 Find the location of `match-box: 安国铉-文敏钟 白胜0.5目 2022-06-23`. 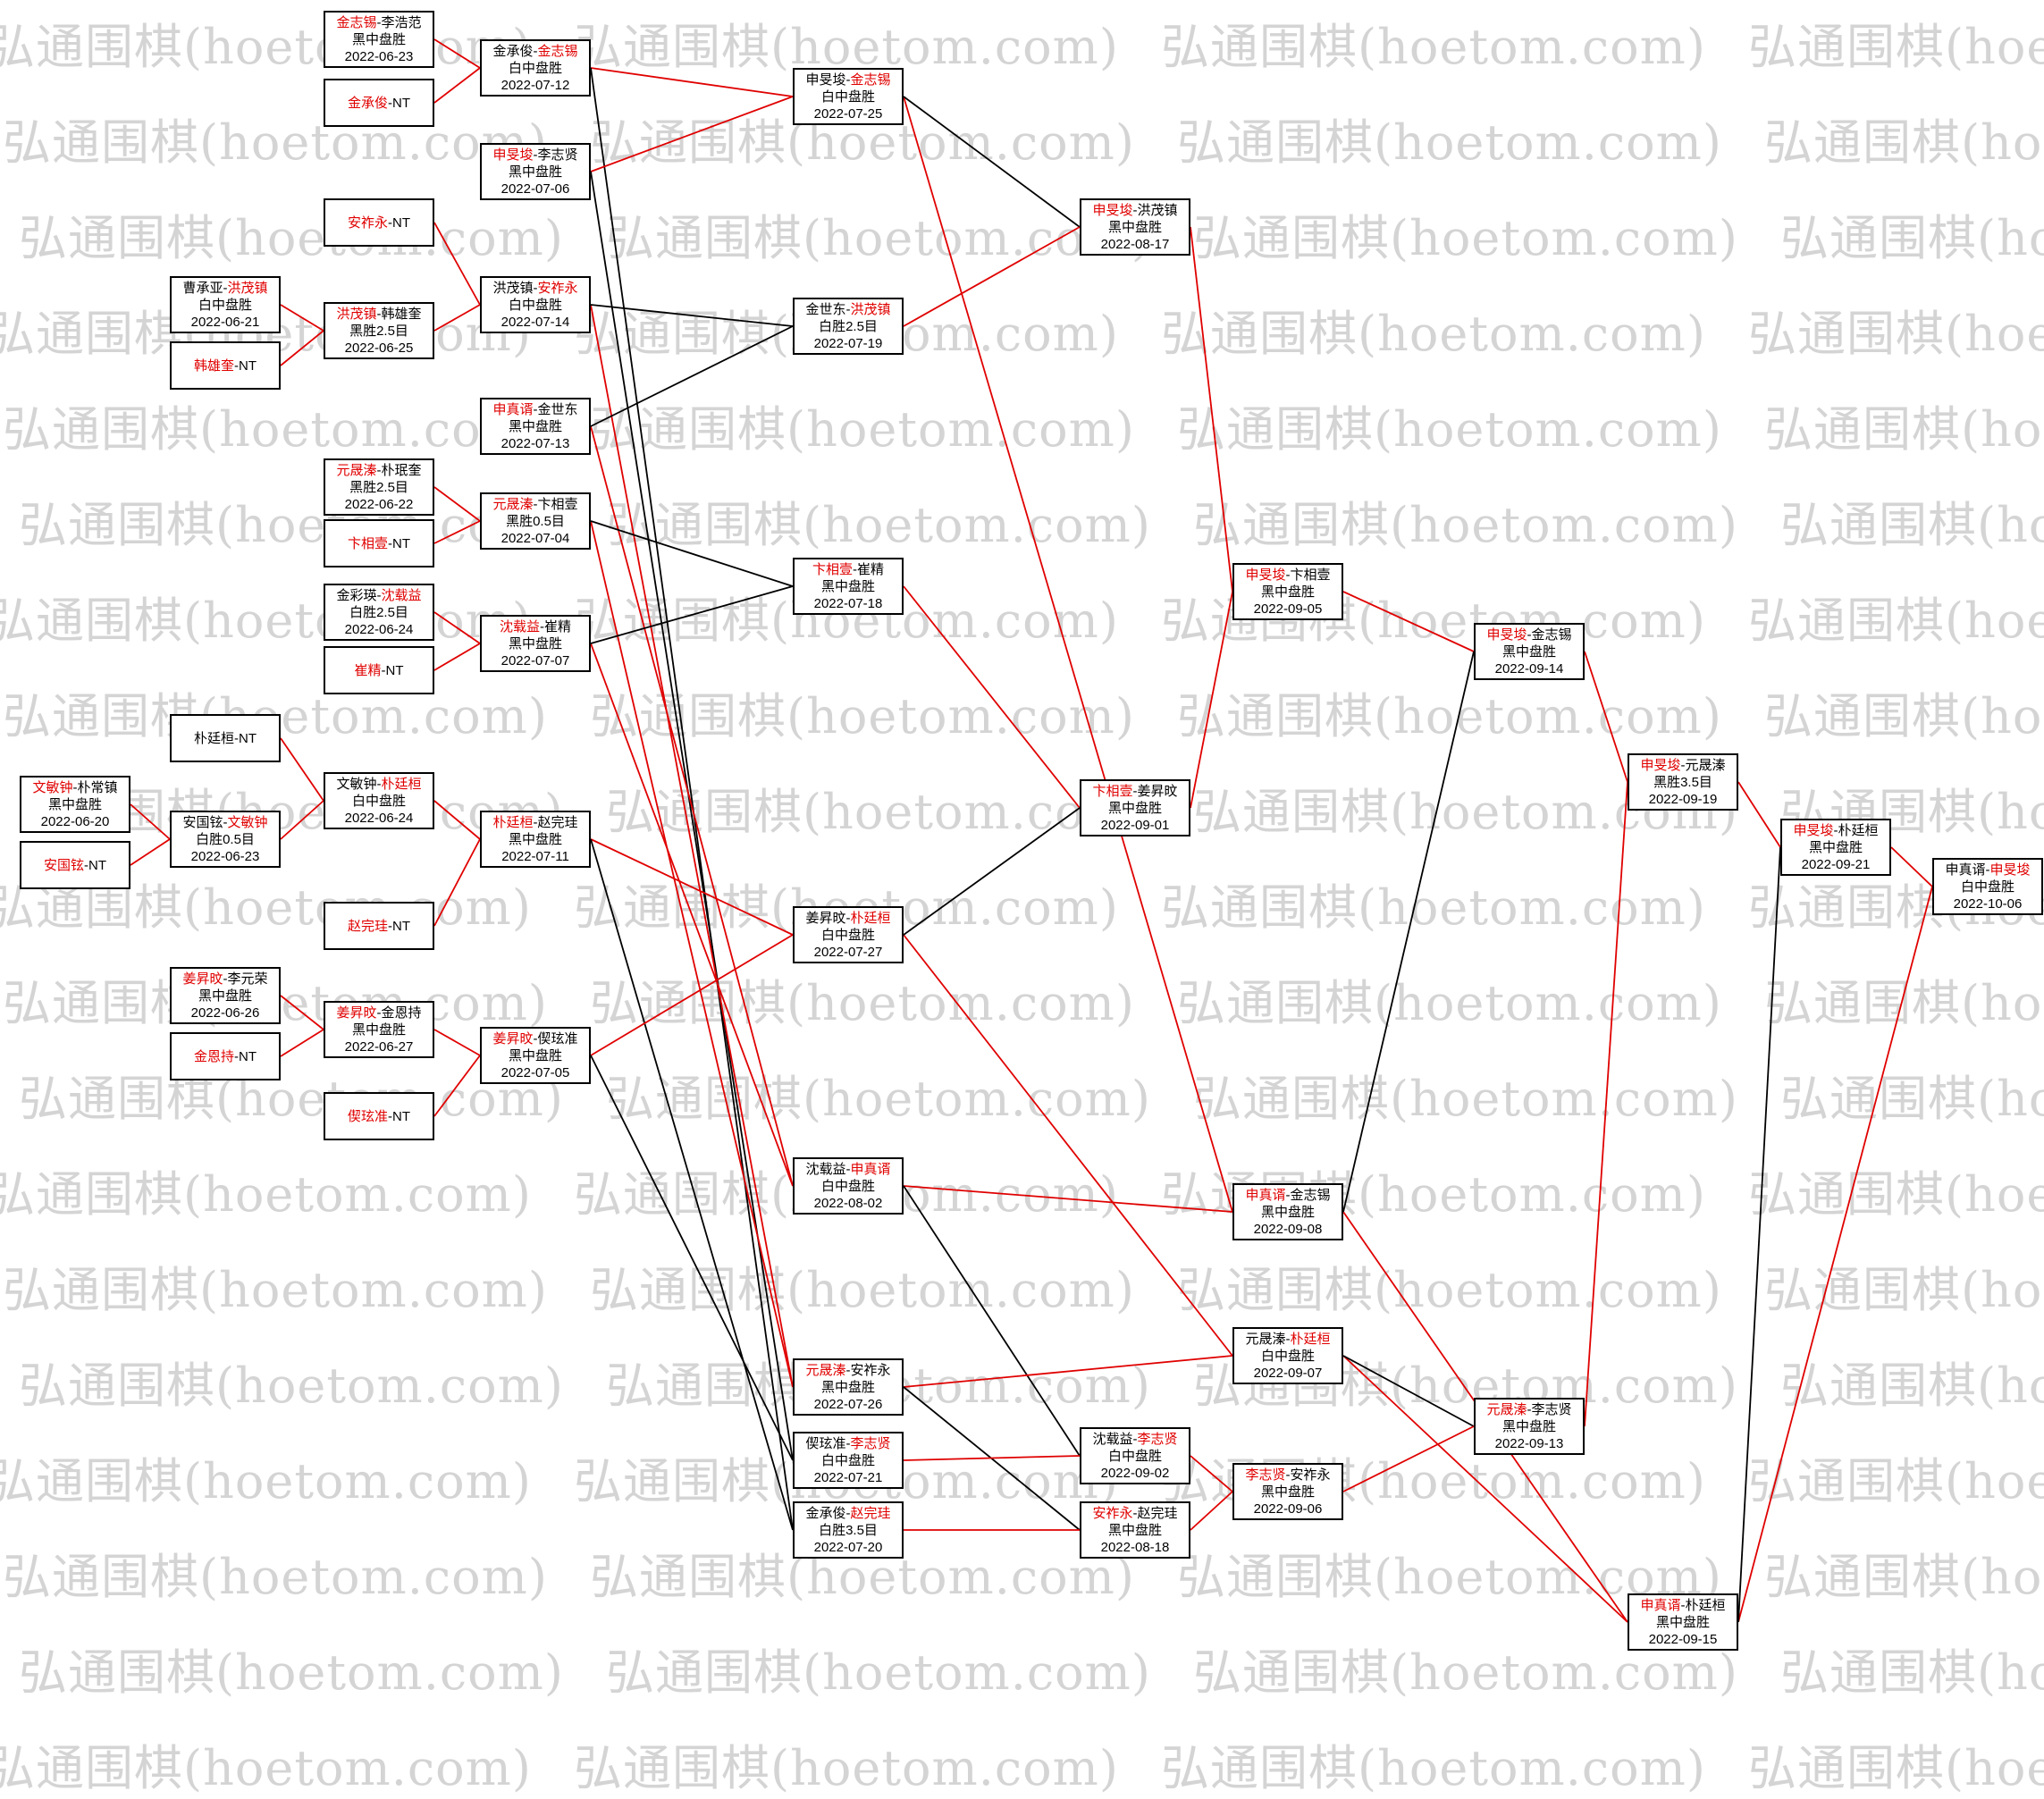

match-box: 安国铉-文敏钟 白胜0.5目 2022-06-23 is located at coordinates (226, 840).